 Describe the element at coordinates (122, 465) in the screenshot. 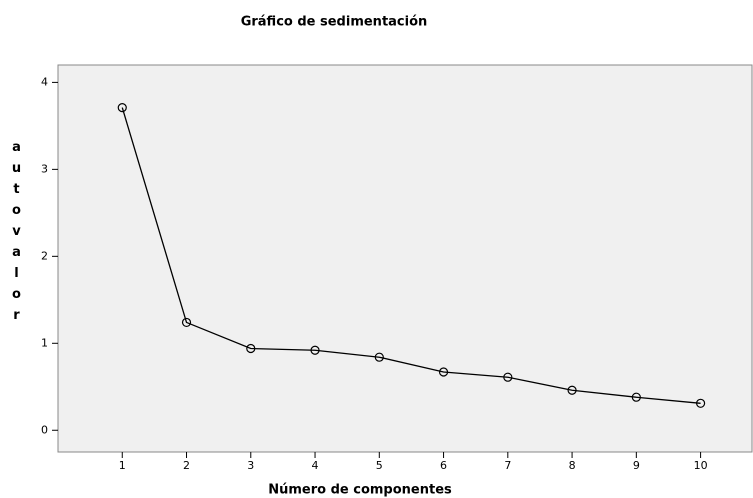

I see `x-tick-label: 1` at that location.